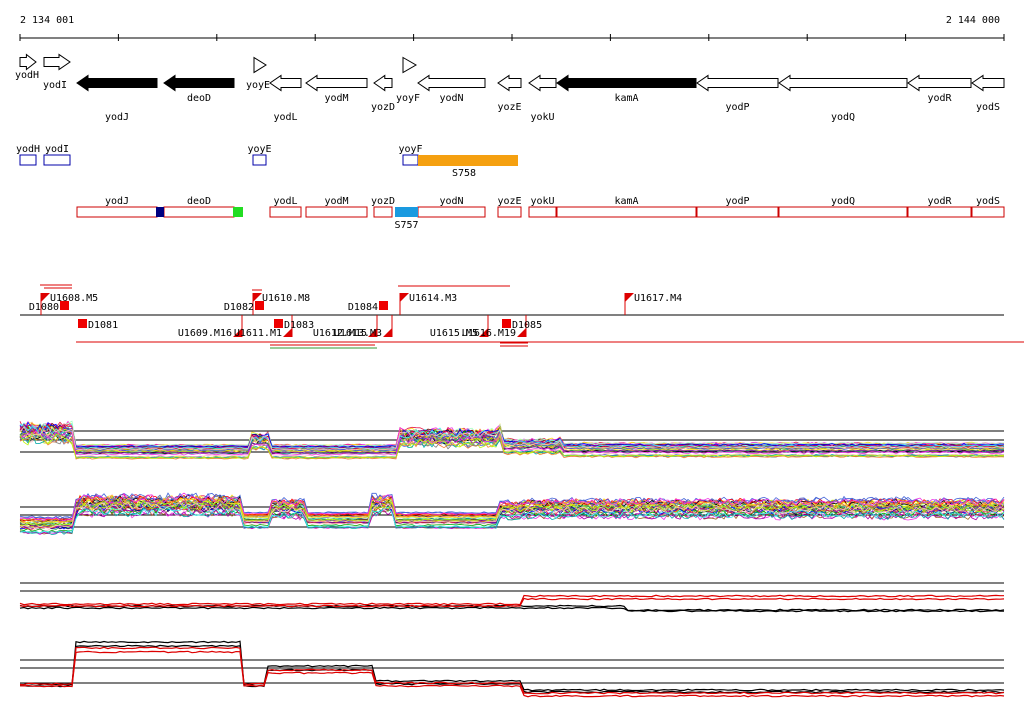 Image resolution: width=1024 pixels, height=714 pixels. Describe the element at coordinates (57, 62) in the screenshot. I see `gene-arrow-yodI` at that location.